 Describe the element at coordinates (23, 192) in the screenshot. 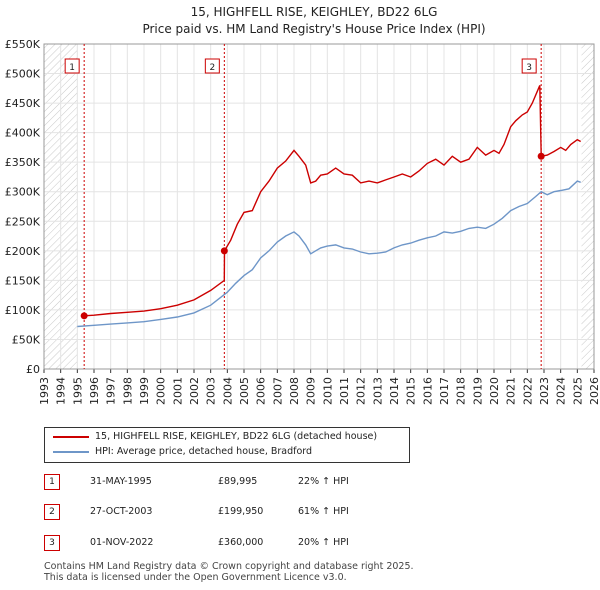

I see `y-tick-label: £300K` at that location.